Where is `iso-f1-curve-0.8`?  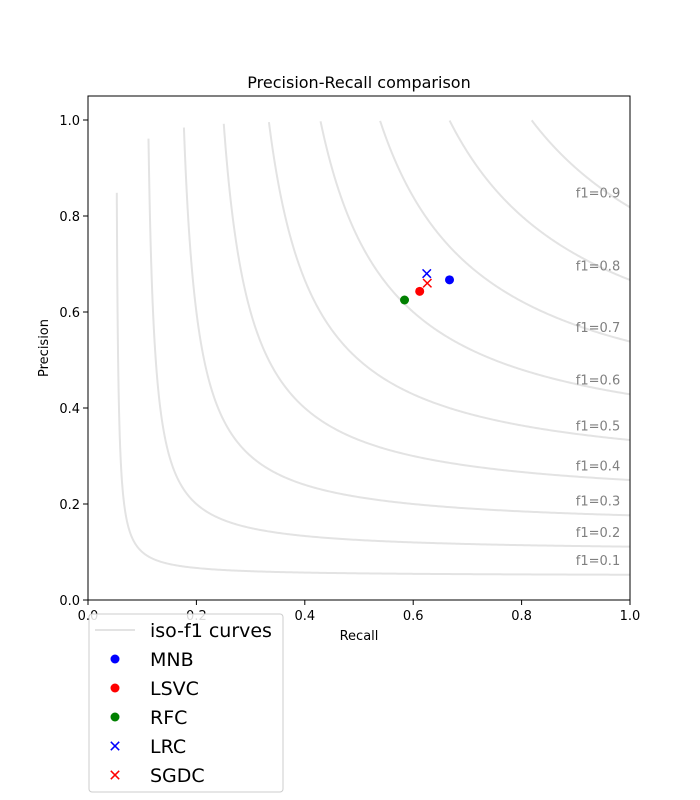 iso-f1-curve-0.8 is located at coordinates (539, 200).